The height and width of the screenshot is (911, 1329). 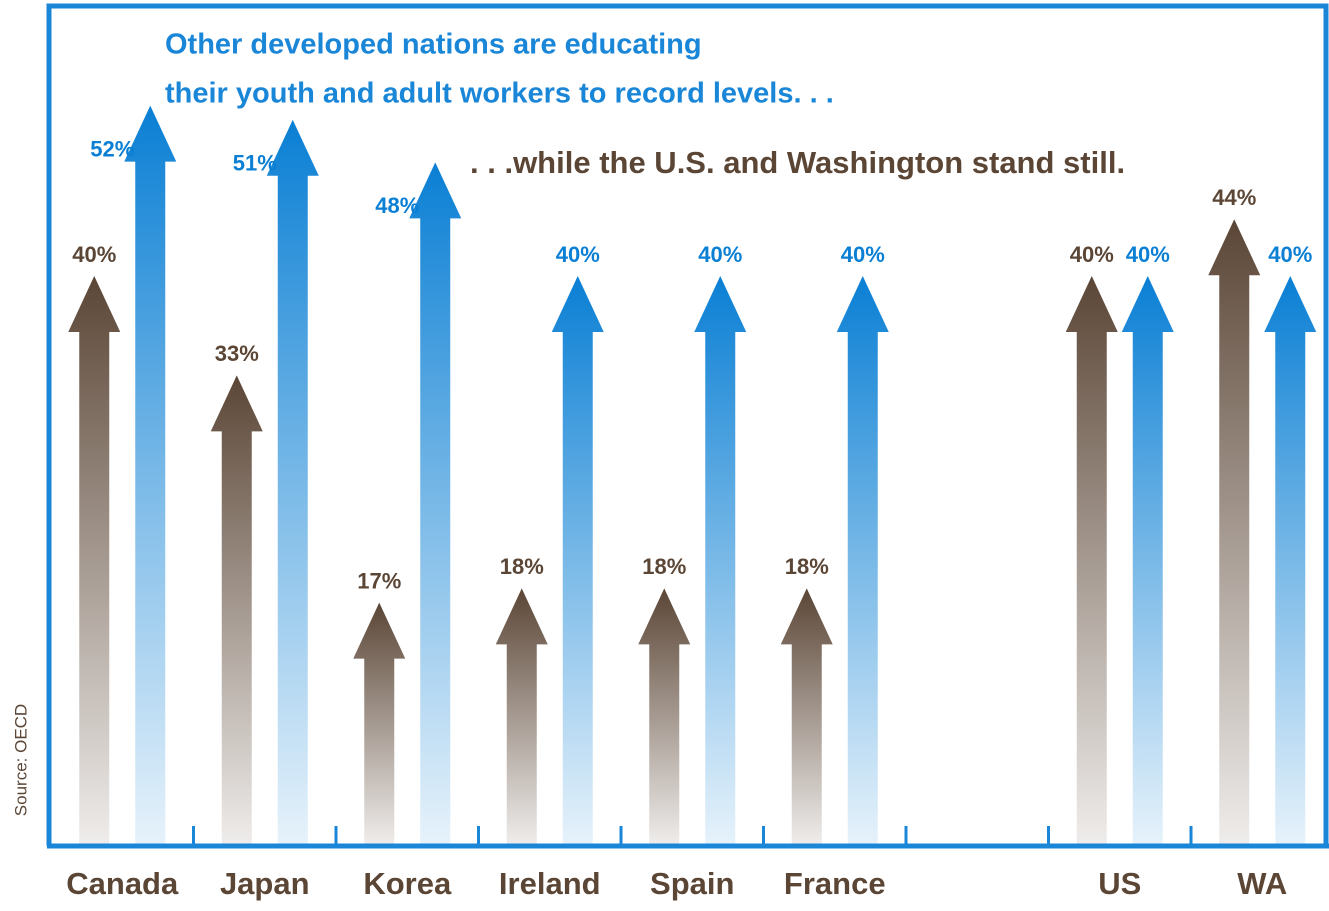 What do you see at coordinates (112, 148) in the screenshot?
I see `value-label: 52%` at bounding box center [112, 148].